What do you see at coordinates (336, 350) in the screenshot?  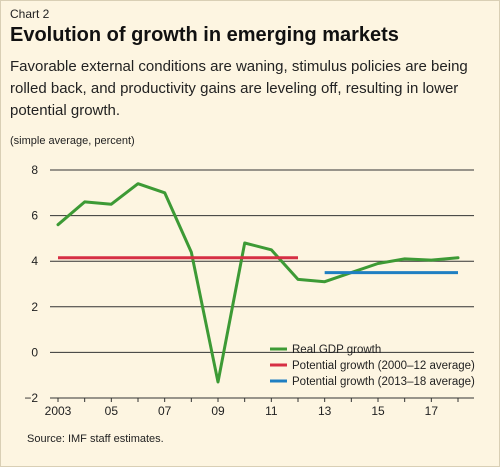 I see `legend-label: Real GDP growth` at bounding box center [336, 350].